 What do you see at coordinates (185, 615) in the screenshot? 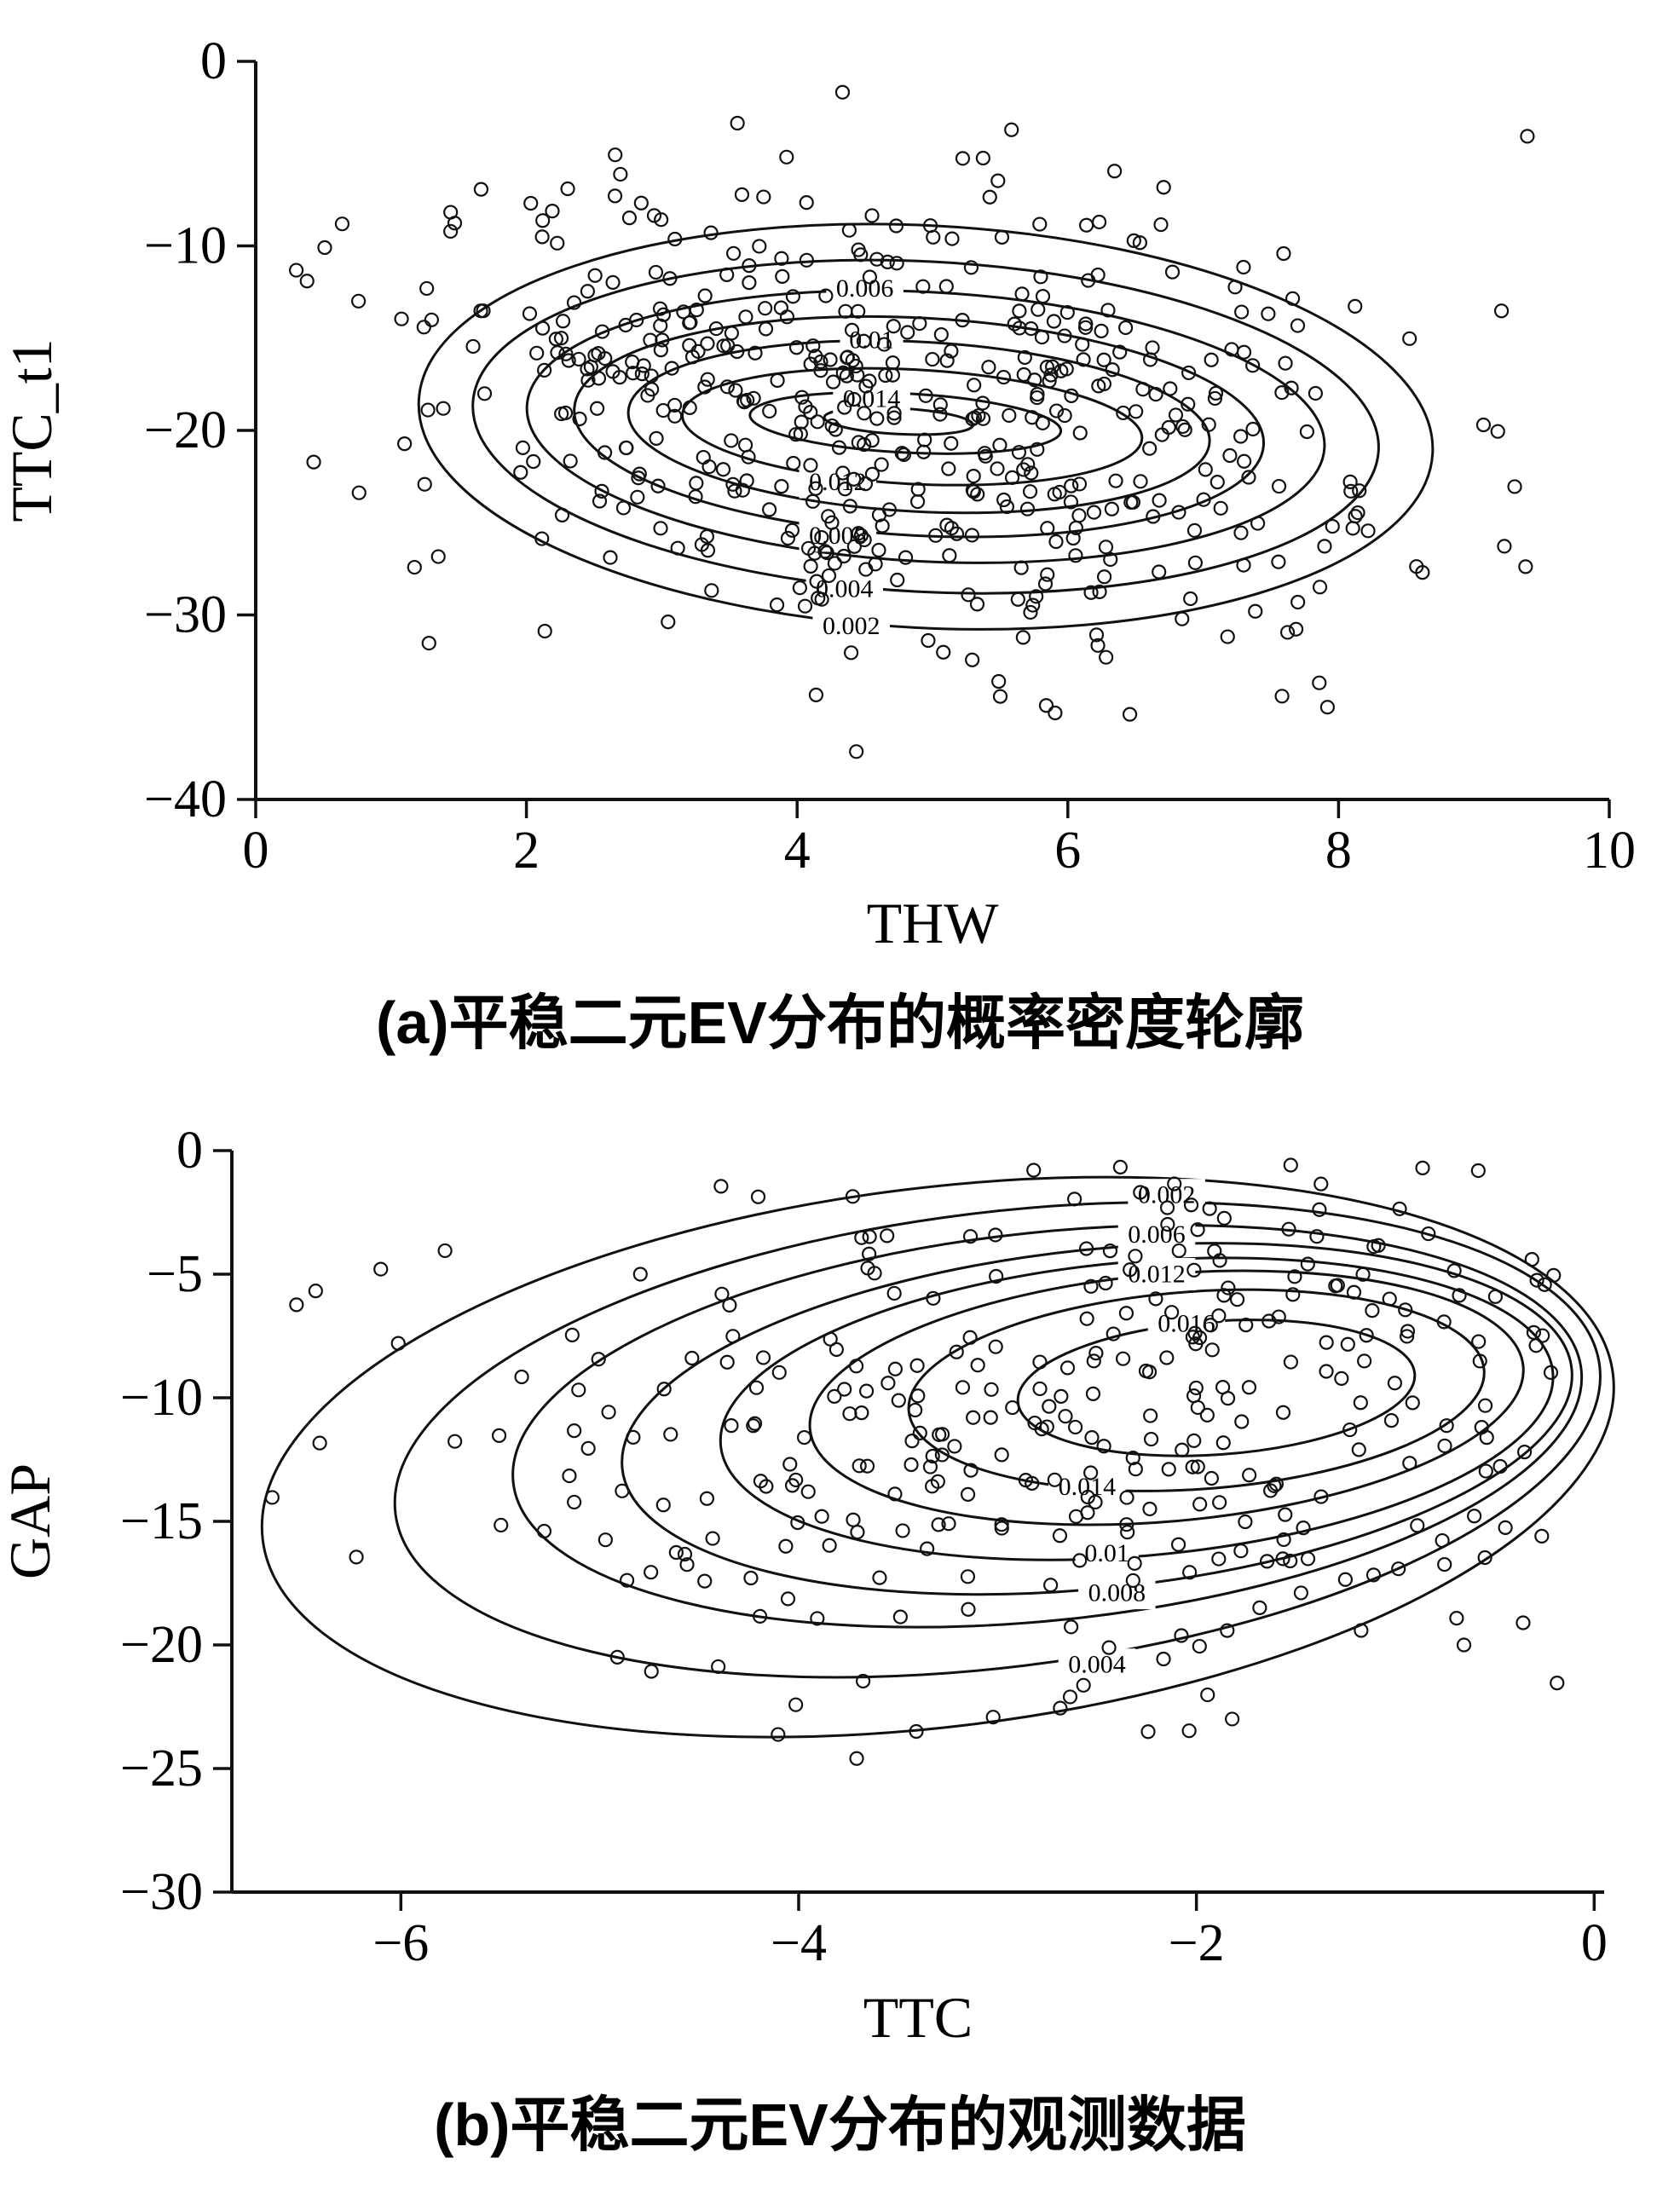
I see `y-tick-label: −30` at bounding box center [185, 615].